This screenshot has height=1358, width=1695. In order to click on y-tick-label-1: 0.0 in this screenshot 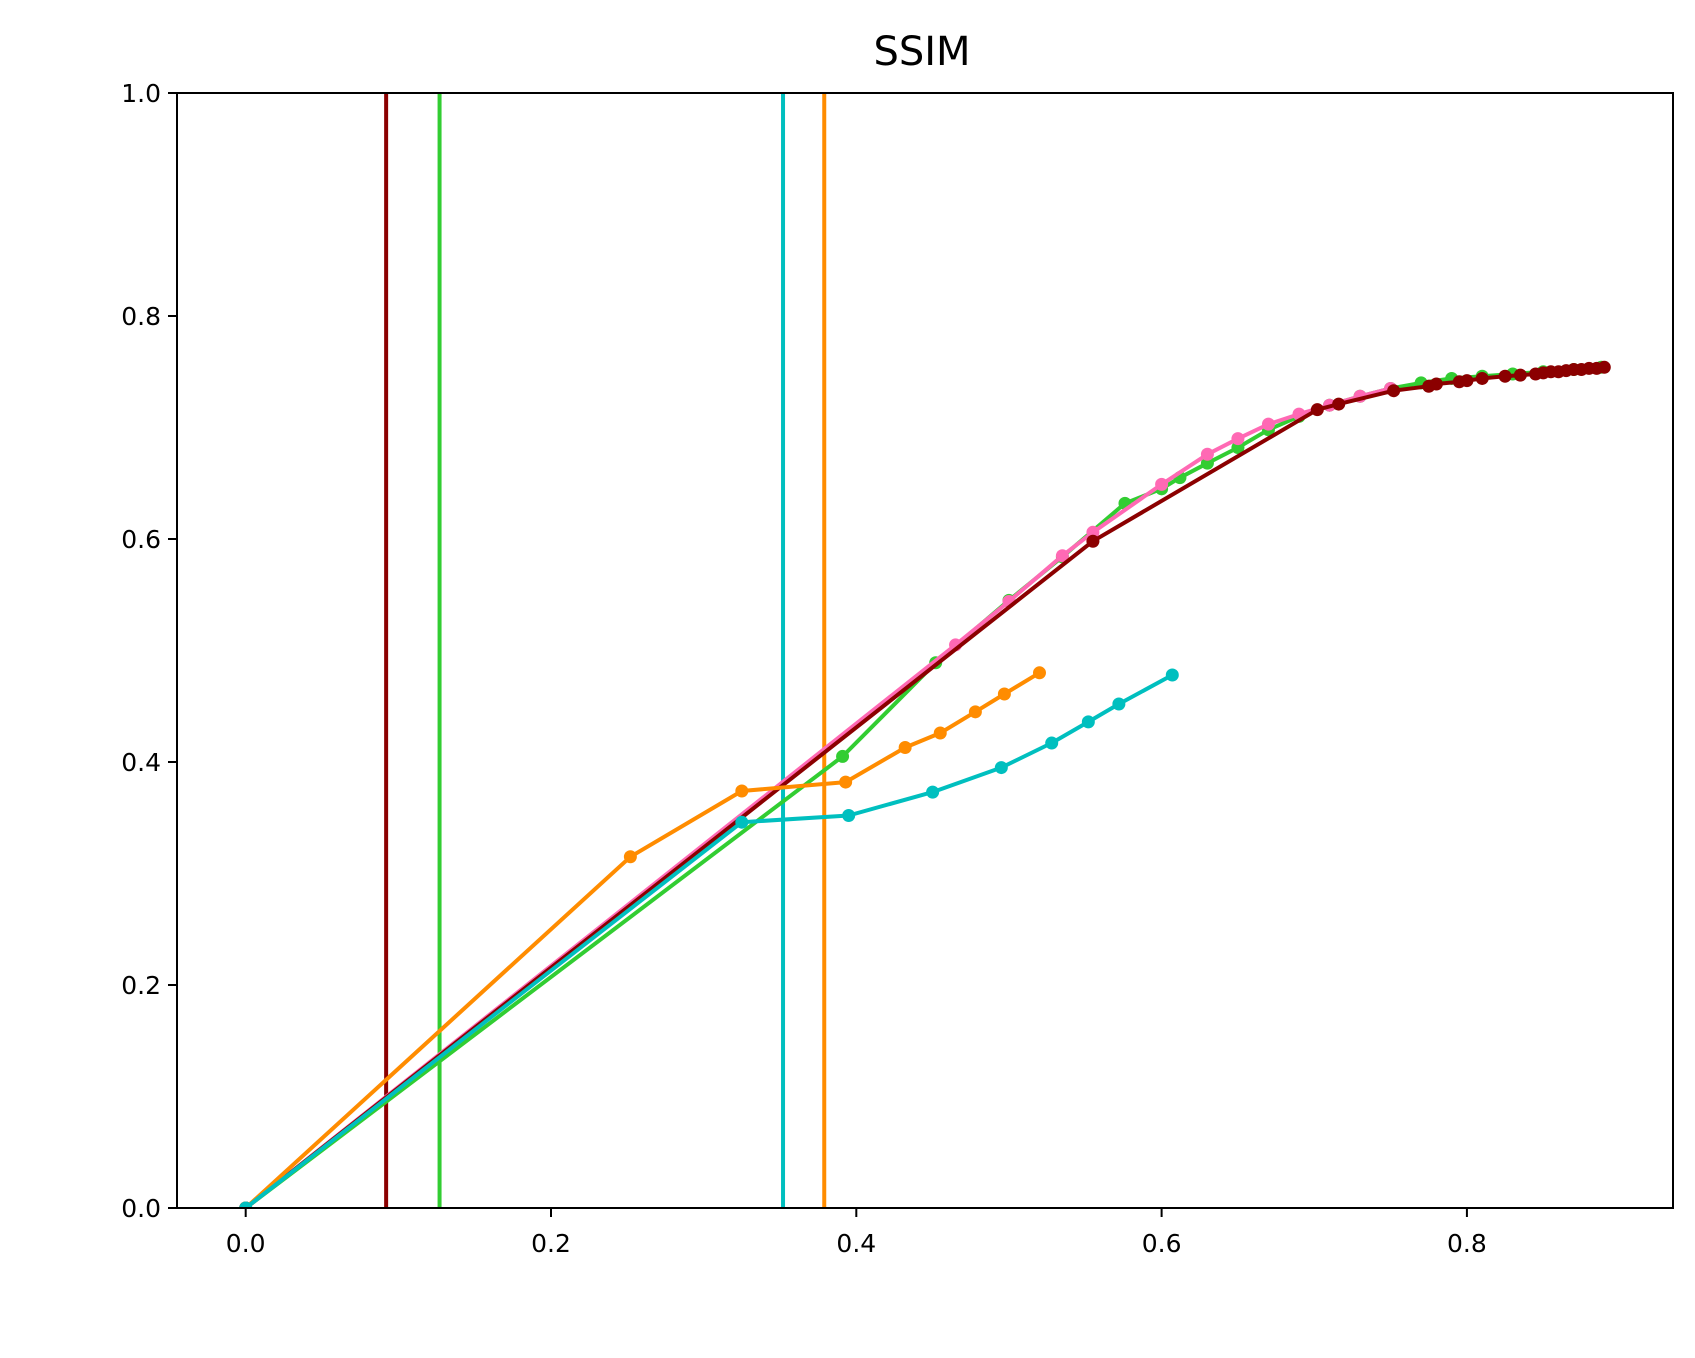, I will do `click(141, 1208)`.